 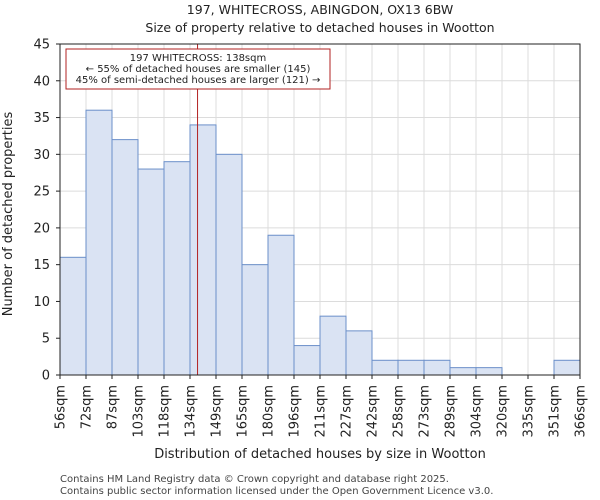 I want to click on x-tick-label: 273sqm, so click(x=425, y=411).